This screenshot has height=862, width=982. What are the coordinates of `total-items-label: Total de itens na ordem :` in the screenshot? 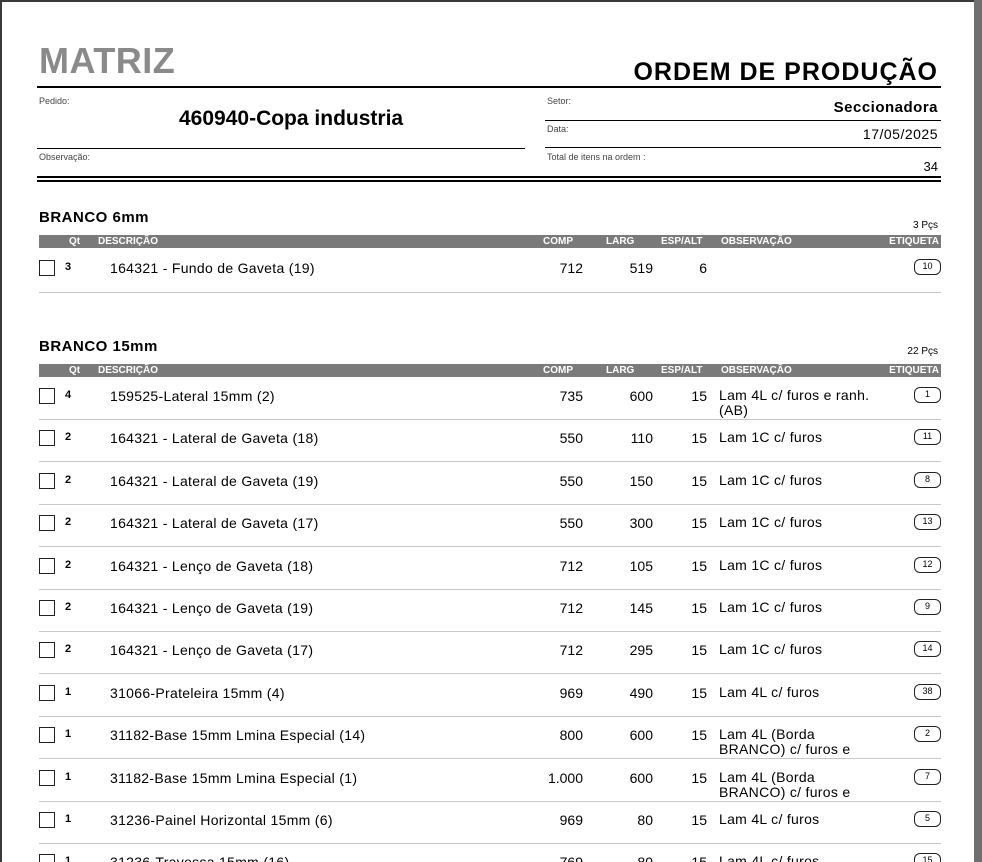 It's located at (596, 157).